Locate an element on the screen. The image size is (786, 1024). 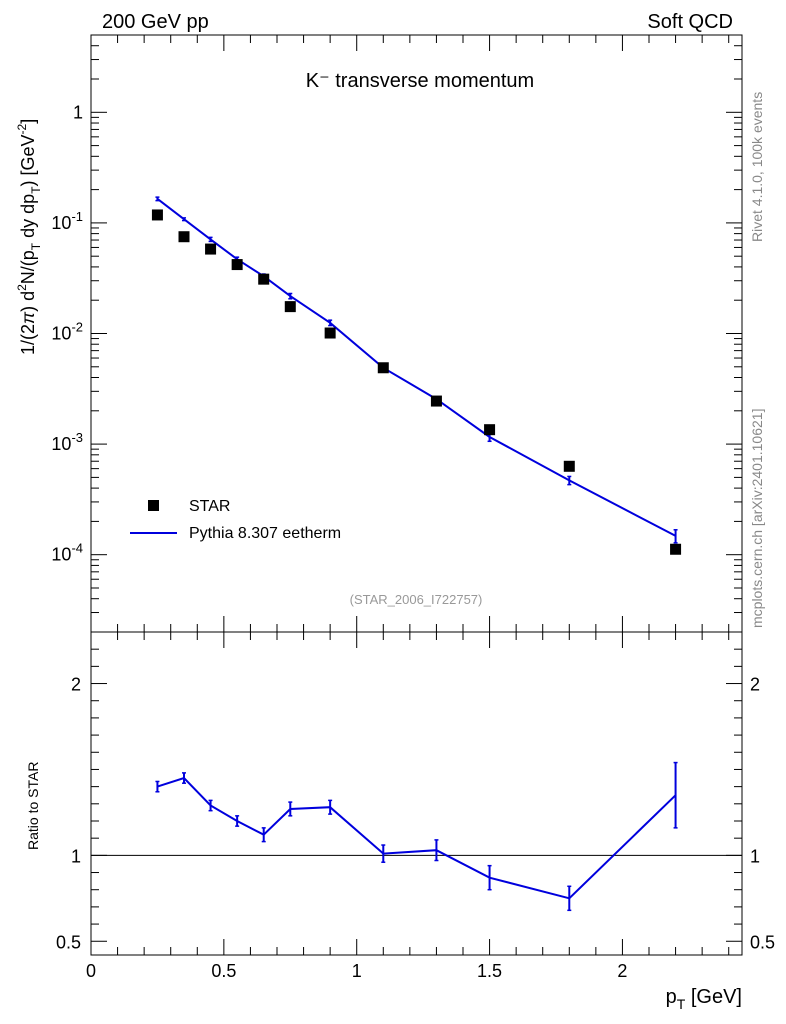
header-left: 200 GeV pp is located at coordinates (155, 22).